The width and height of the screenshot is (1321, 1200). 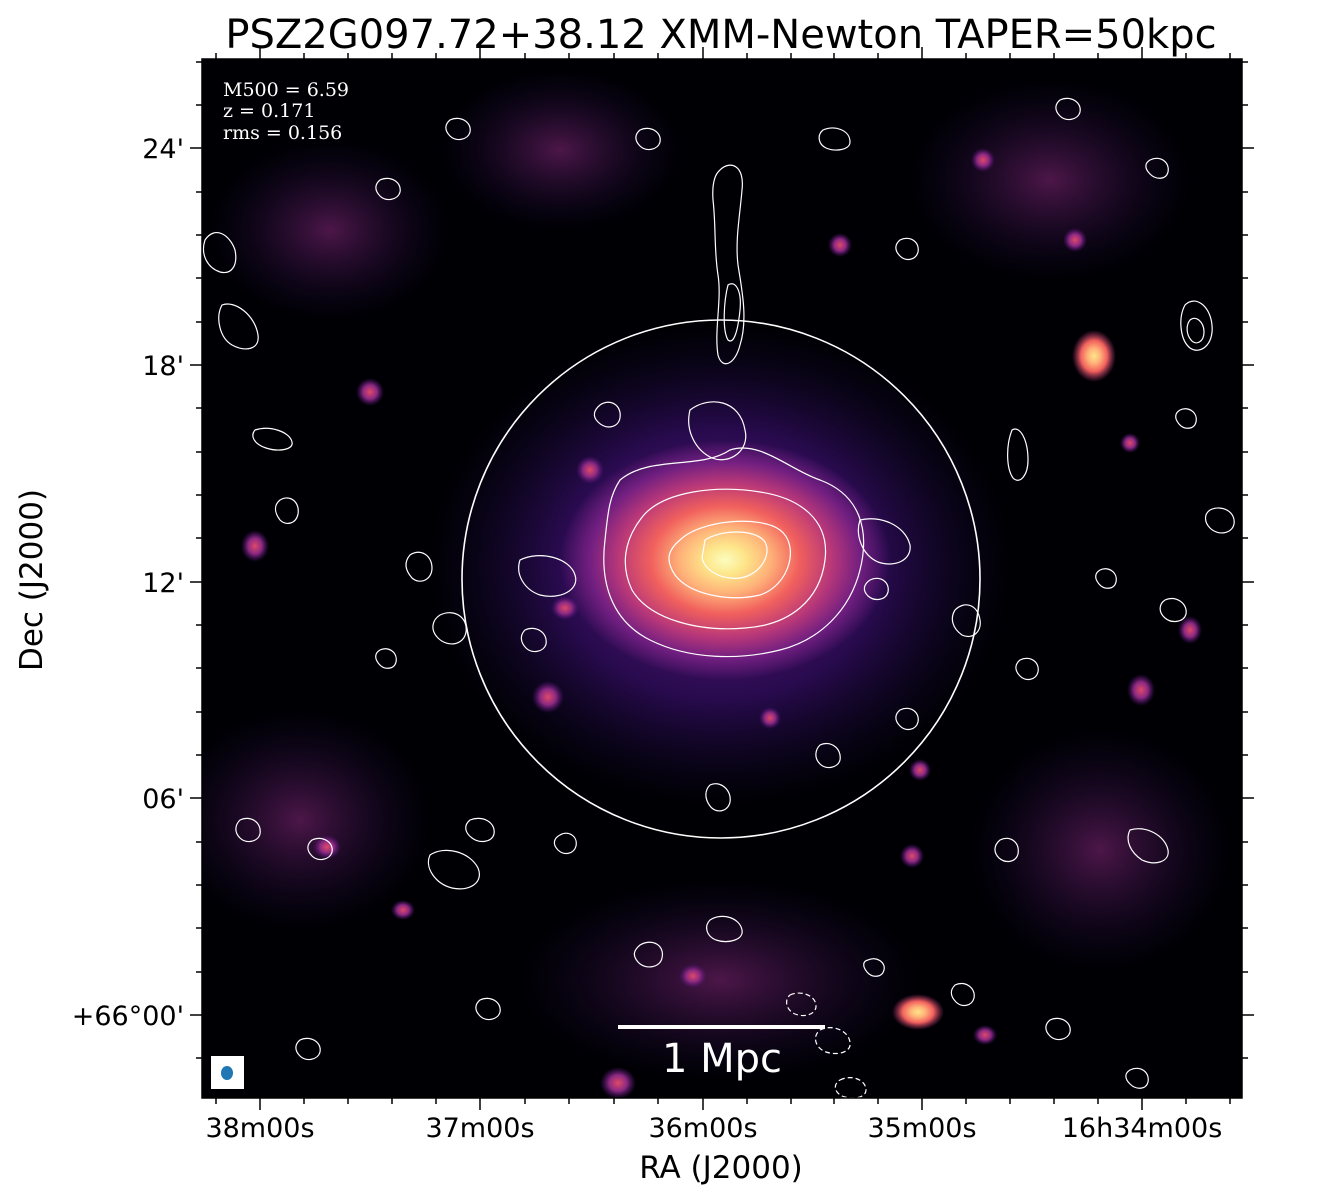 What do you see at coordinates (721, 1168) in the screenshot?
I see `x-axis-label: RA (J2000)` at bounding box center [721, 1168].